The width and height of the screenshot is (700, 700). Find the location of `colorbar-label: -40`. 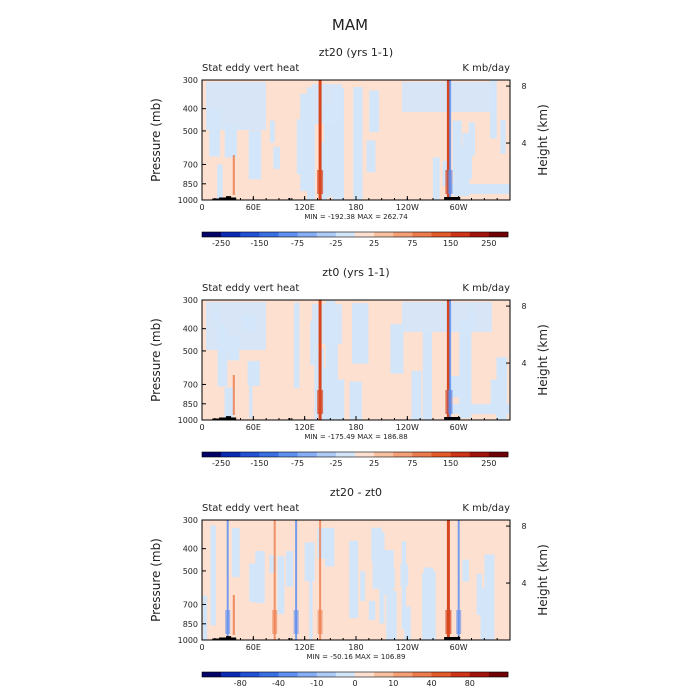

colorbar-label: -40 is located at coordinates (278, 683).